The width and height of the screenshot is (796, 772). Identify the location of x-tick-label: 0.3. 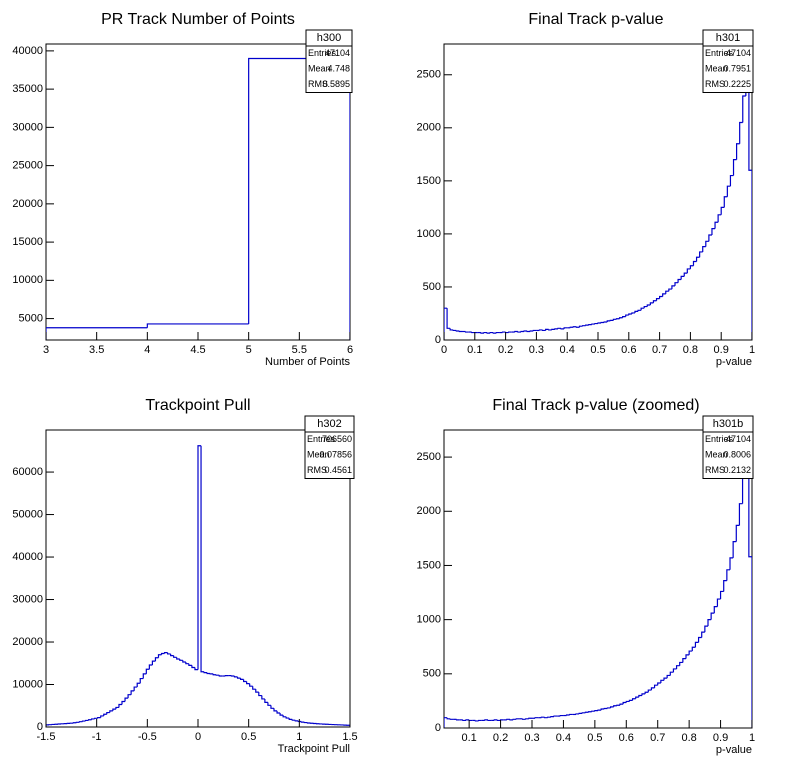
(531, 738).